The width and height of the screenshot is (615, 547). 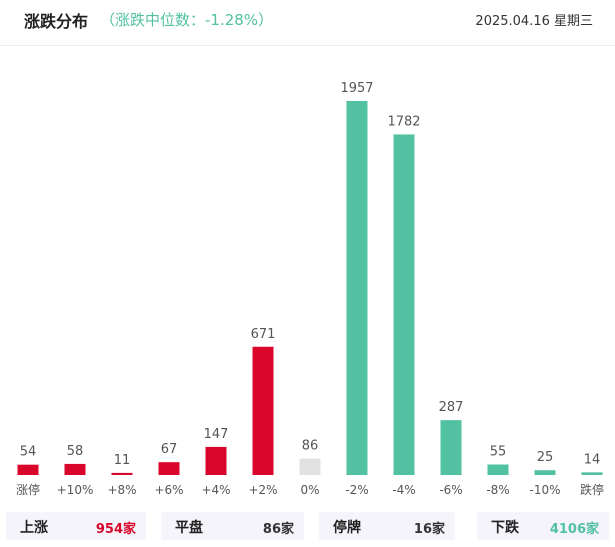 What do you see at coordinates (187, 20) in the screenshot?
I see `median-change-subtitle: （涨跌中位数：-1.28%）` at bounding box center [187, 20].